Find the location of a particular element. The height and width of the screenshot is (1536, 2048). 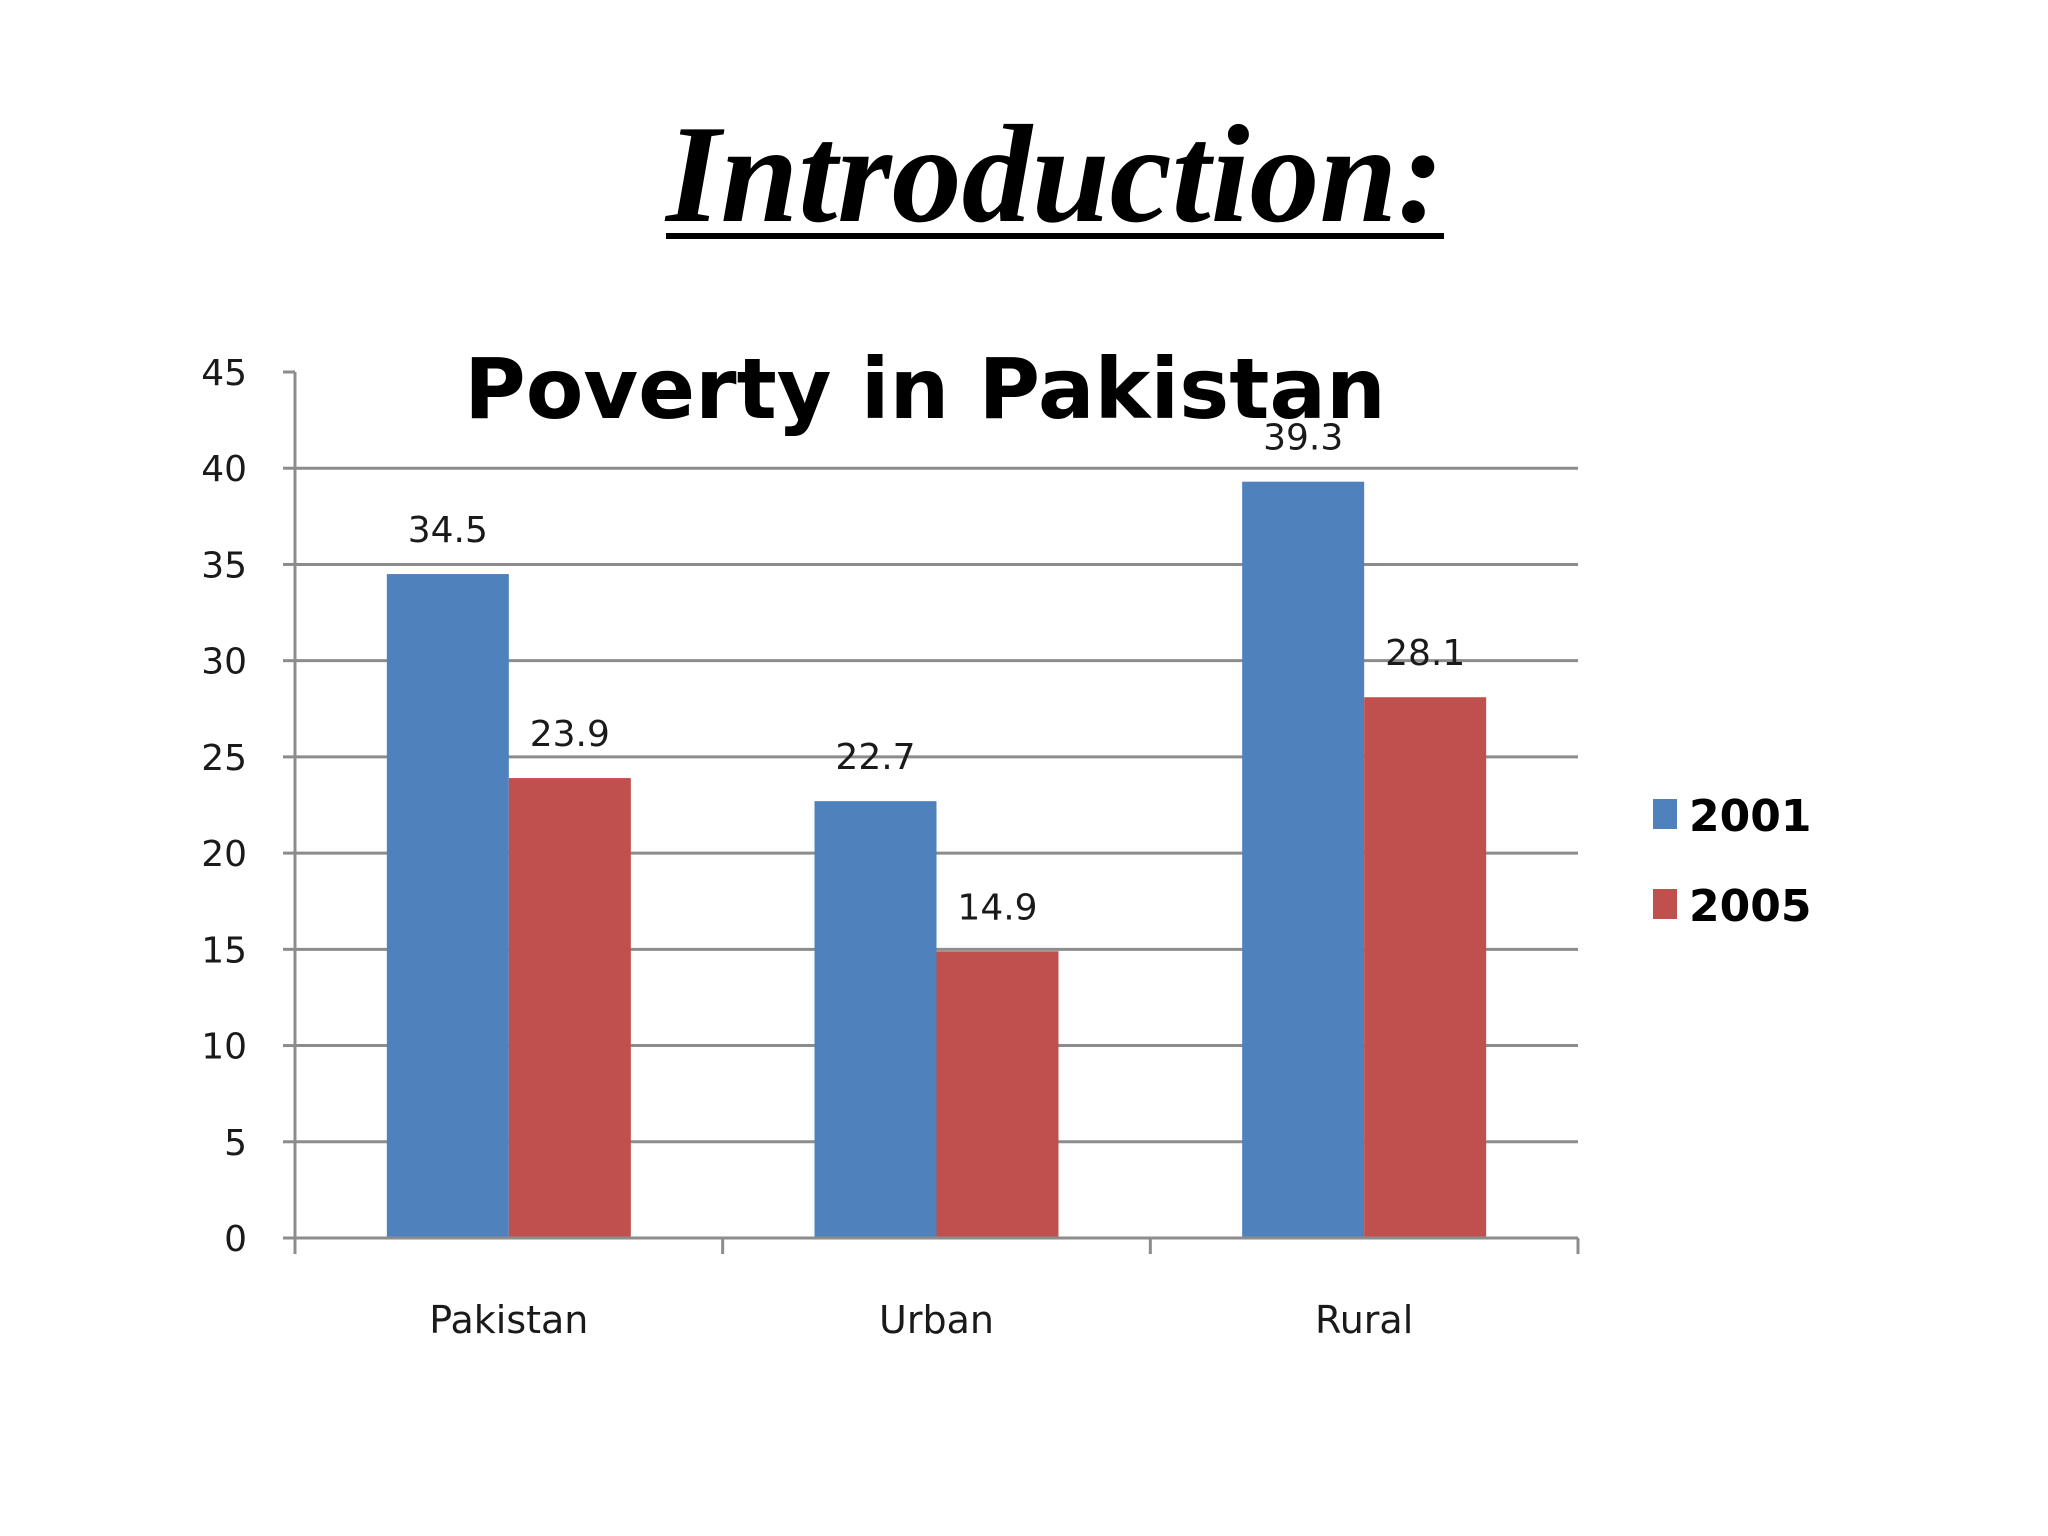

legend-label: 2001 is located at coordinates (1750, 816).